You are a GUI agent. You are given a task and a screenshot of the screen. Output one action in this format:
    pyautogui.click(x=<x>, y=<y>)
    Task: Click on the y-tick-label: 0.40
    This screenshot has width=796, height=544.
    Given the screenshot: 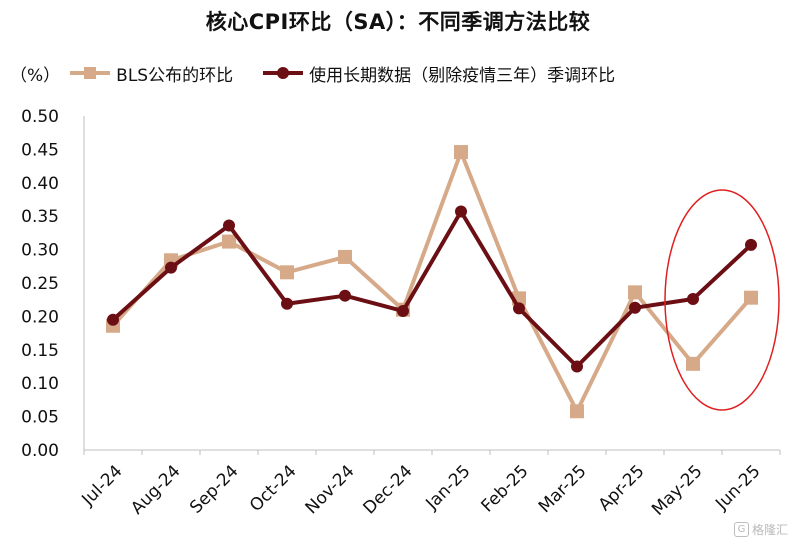 What is the action you would take?
    pyautogui.click(x=40, y=184)
    